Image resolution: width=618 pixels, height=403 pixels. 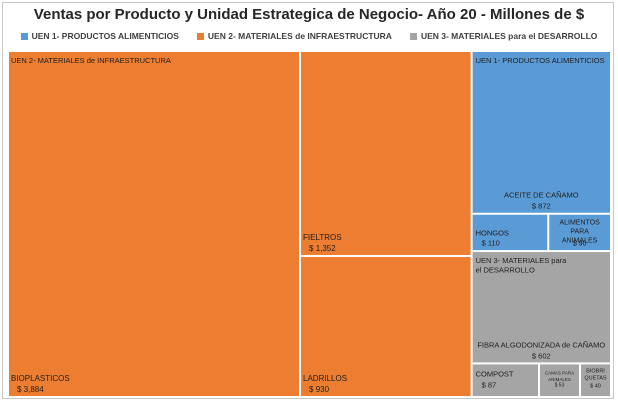 I want to click on legend-item-uen1: UEN 1- PRODUCTOS ALIMENTICIOS, so click(x=99, y=36).